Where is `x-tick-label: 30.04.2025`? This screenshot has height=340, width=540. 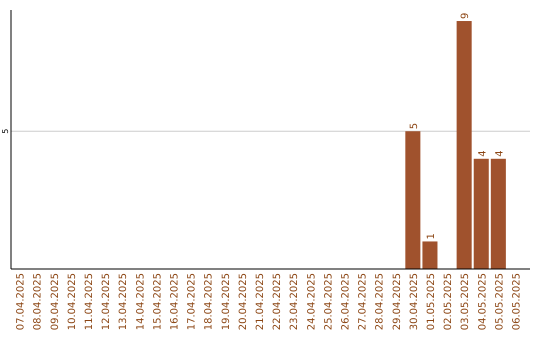 x-tick-label: 30.04.2025 is located at coordinates (414, 301).